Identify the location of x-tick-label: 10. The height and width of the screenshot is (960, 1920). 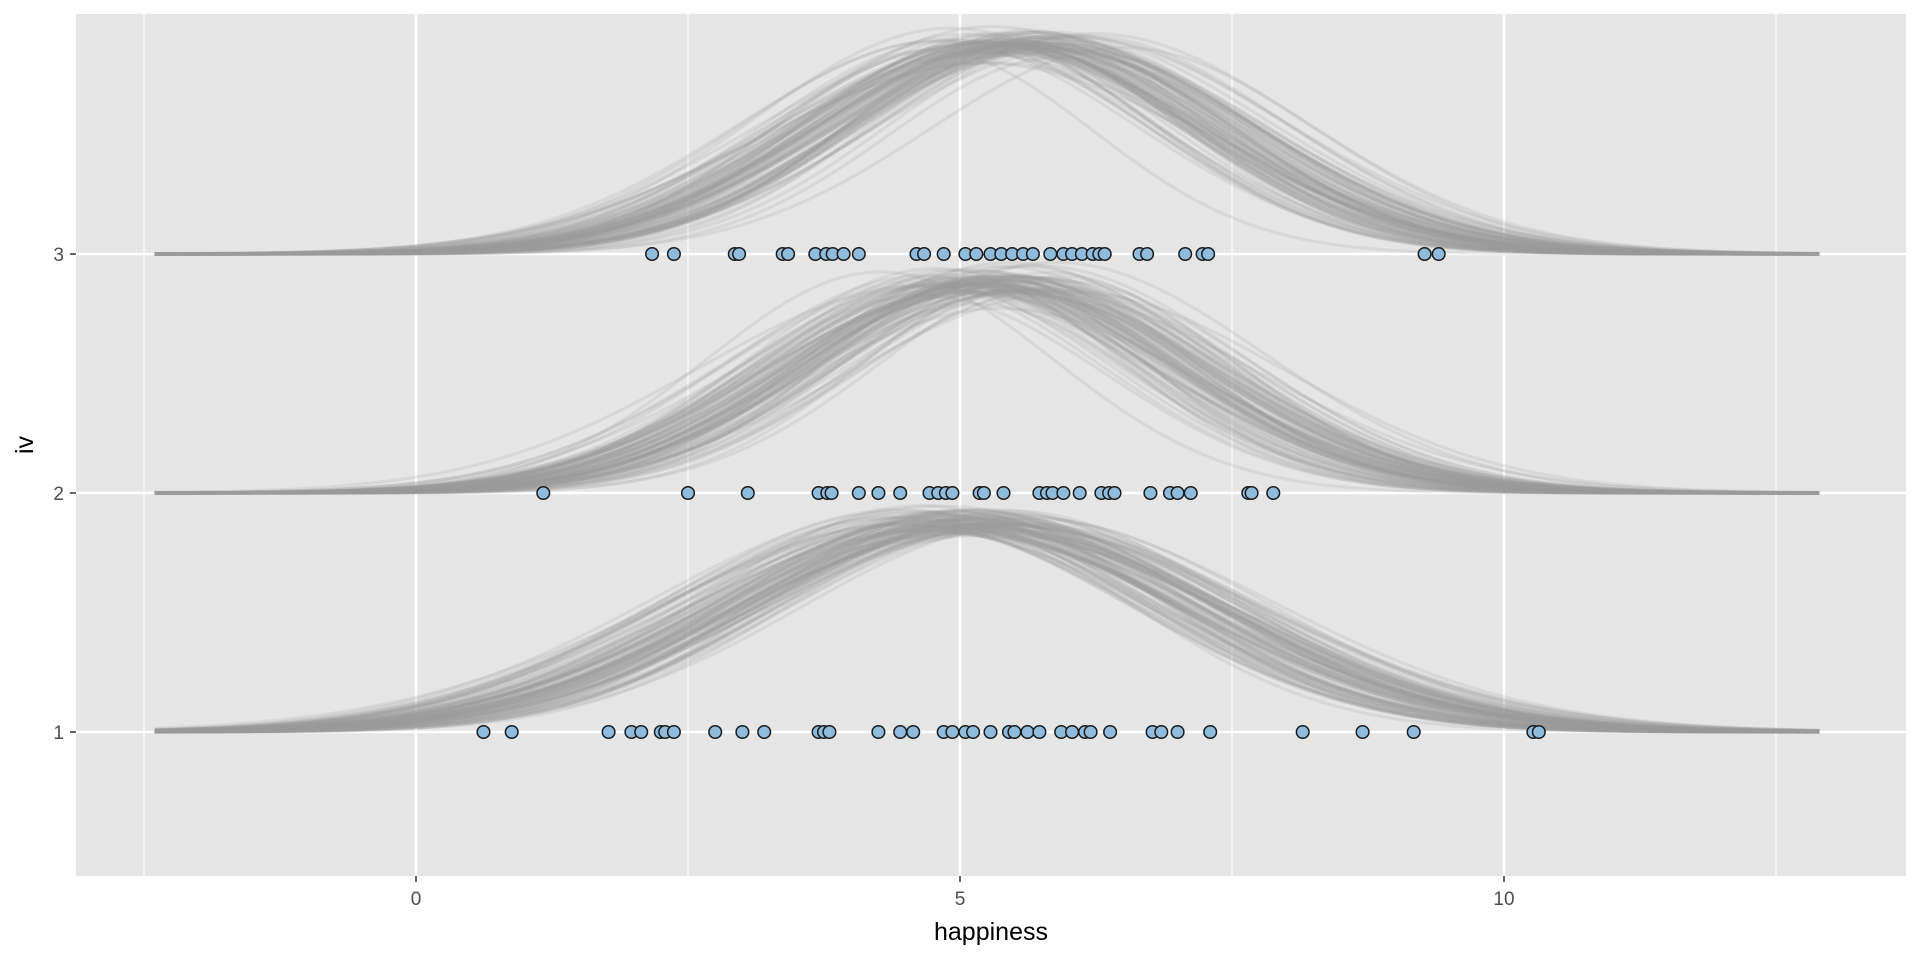
(1503, 899).